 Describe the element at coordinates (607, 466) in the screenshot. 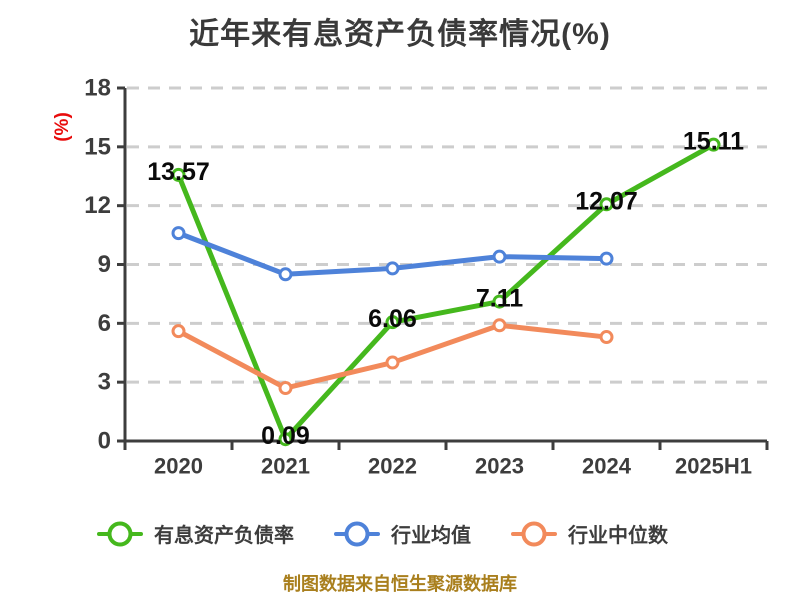

I see `x-tick-label: 2024` at that location.